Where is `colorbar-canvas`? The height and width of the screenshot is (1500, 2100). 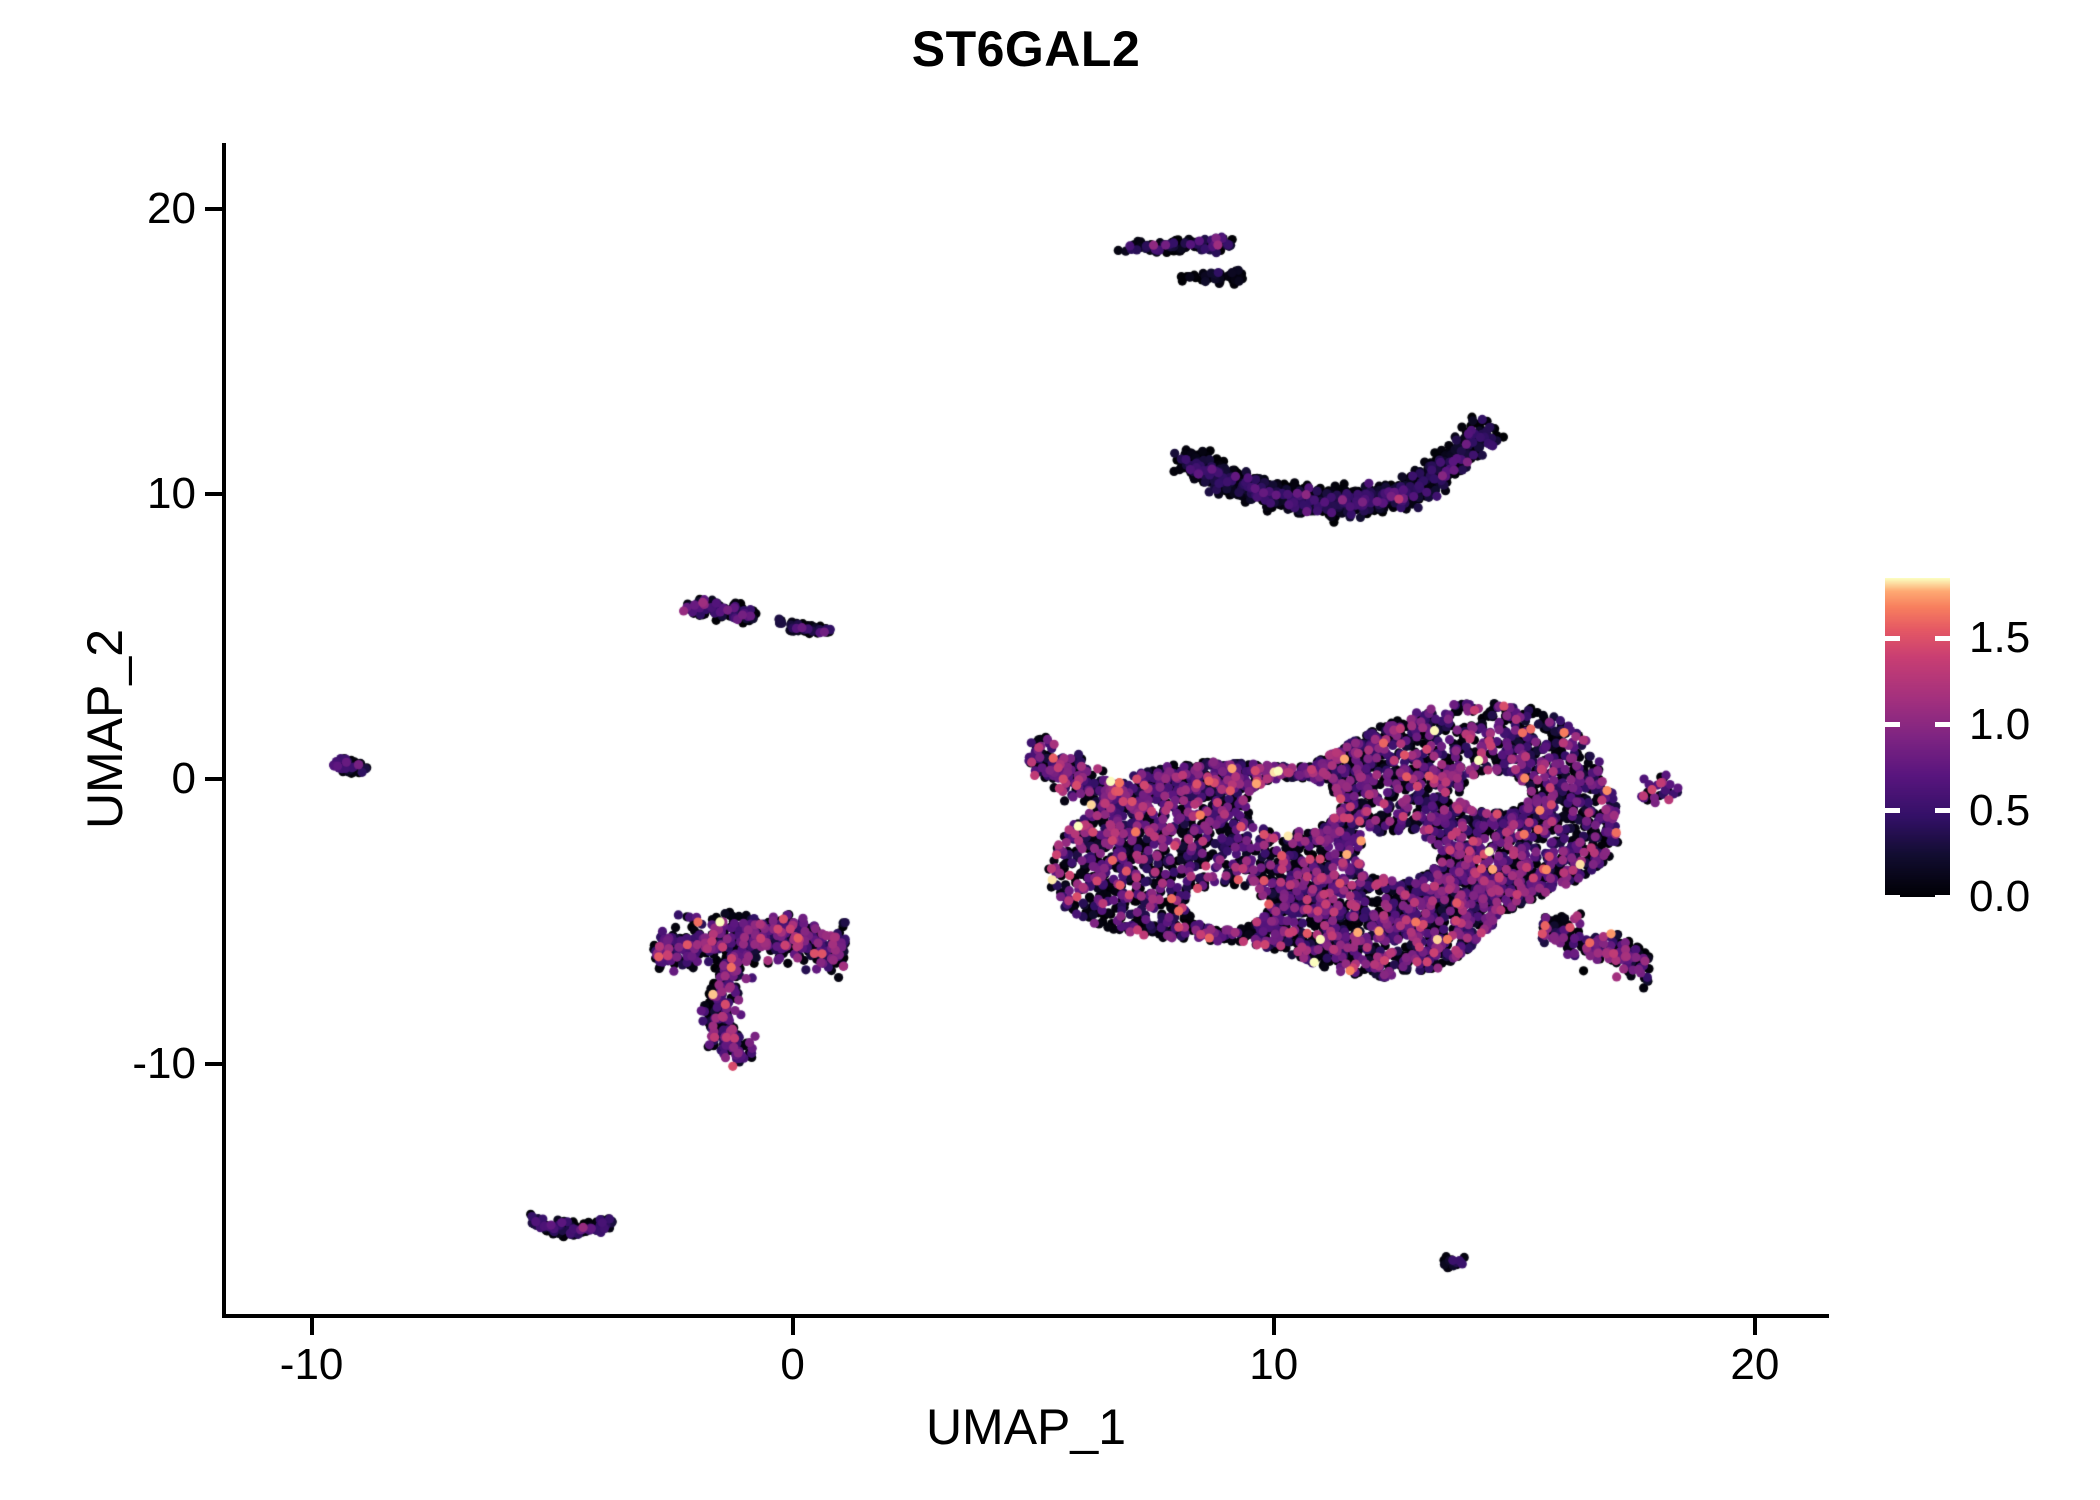
colorbar-canvas is located at coordinates (1917, 737).